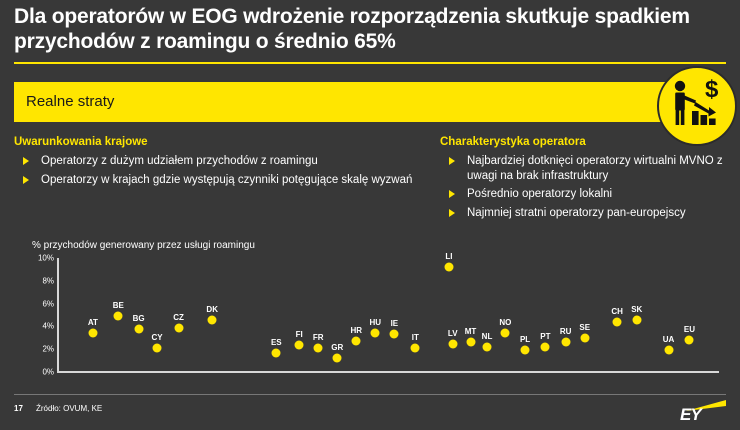 Image resolution: width=740 pixels, height=430 pixels. I want to click on page-number: 17, so click(18, 408).